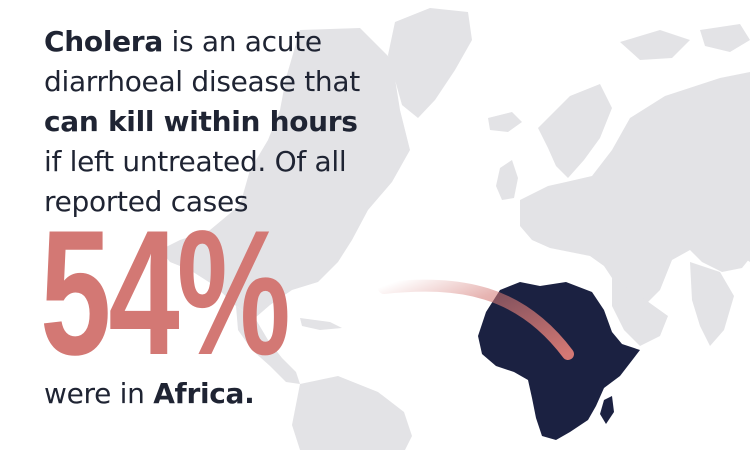 Image resolution: width=750 pixels, height=450 pixels. I want to click on arabia-shape, so click(640, 312).